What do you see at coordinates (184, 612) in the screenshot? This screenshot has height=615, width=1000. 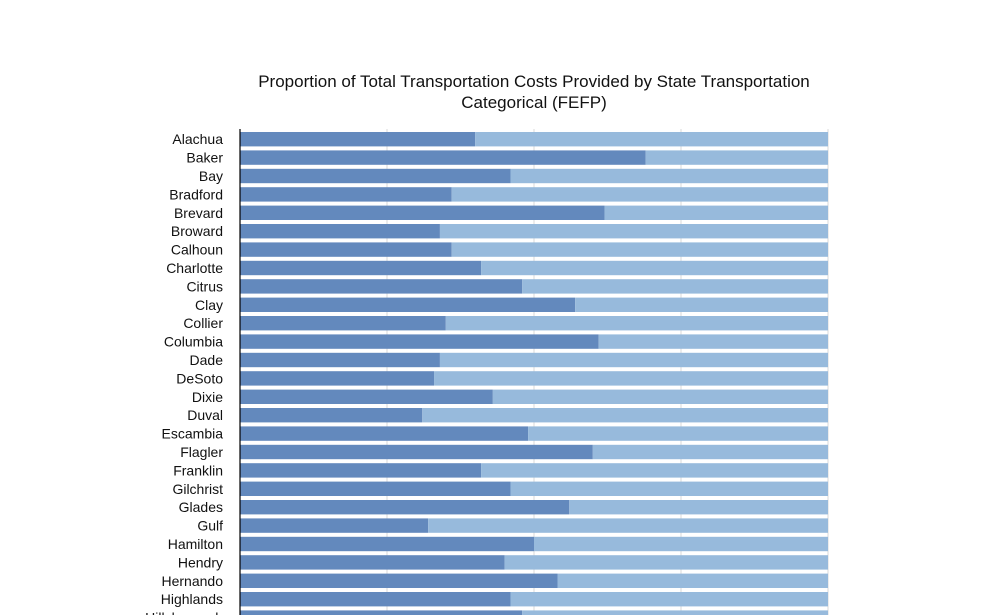 I see `category-label-hillsborough: Hillsborough` at bounding box center [184, 612].